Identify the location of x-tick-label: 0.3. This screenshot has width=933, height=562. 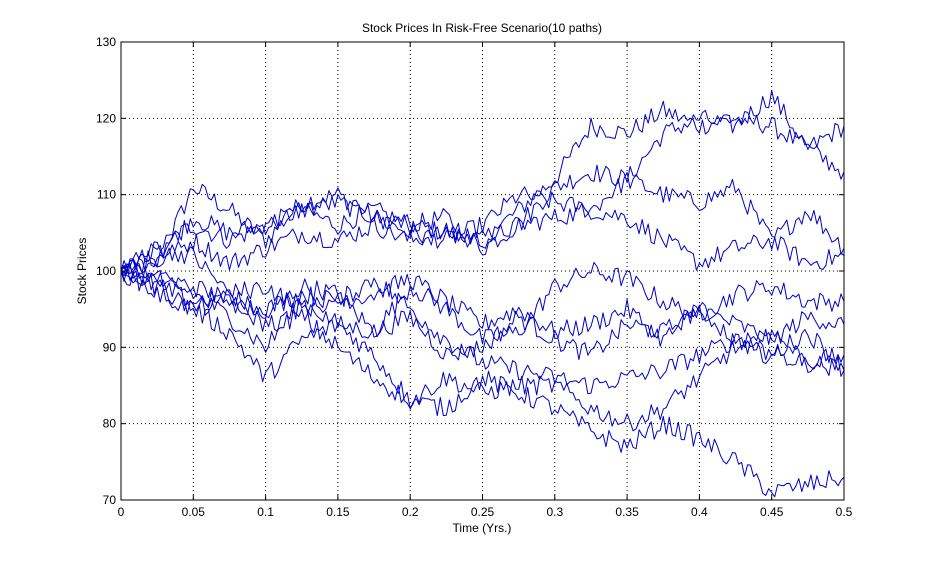
(554, 512).